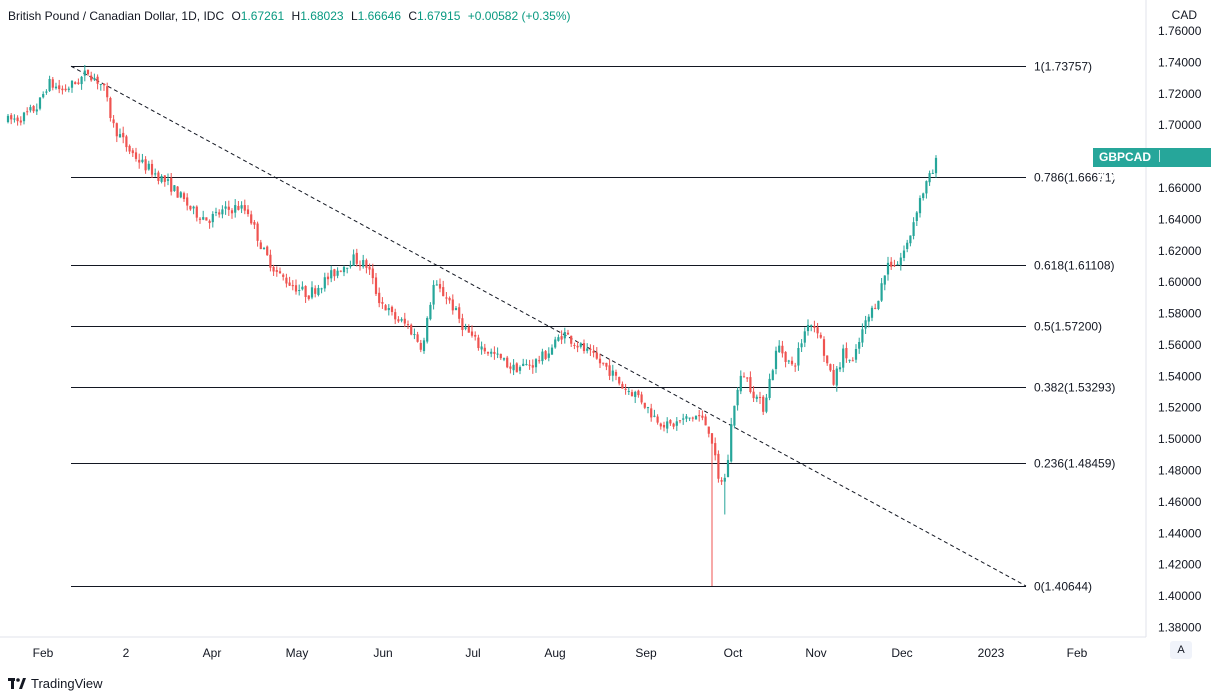 Image resolution: width=1211 pixels, height=697 pixels. I want to click on price-tick-label: 1.42000, so click(1180, 565).